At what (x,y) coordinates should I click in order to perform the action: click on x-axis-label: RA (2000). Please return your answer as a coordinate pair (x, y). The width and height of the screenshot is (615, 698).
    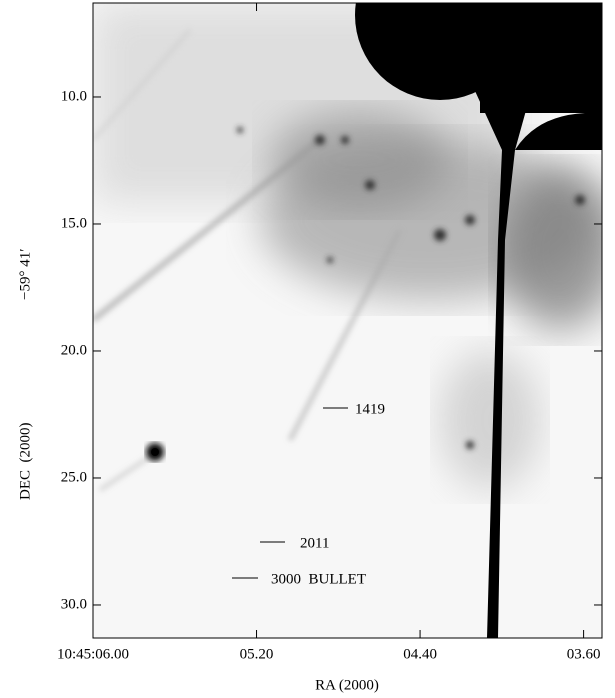
    Looking at the image, I should click on (347, 685).